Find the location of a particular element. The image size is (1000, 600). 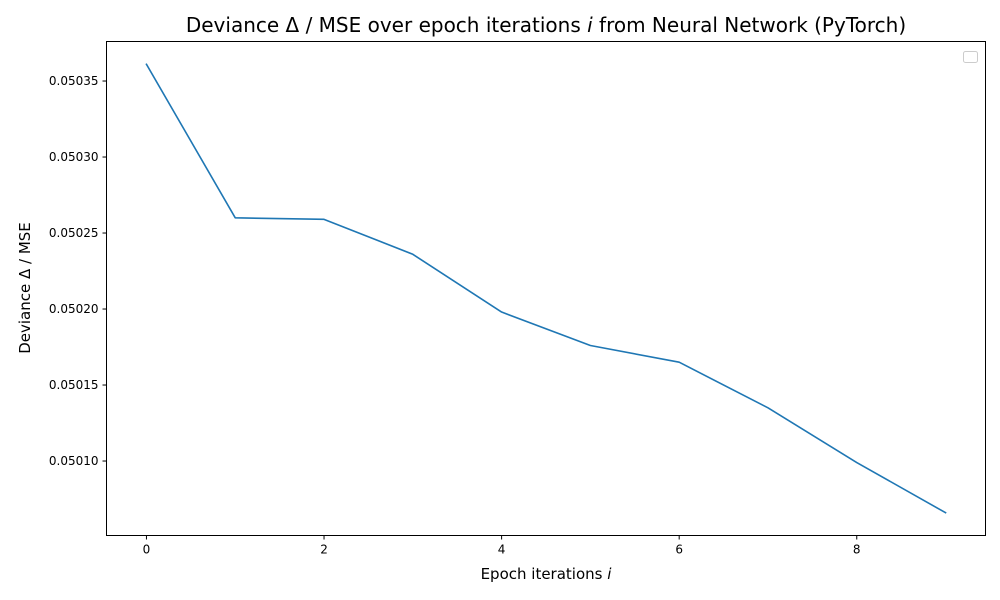

y-tick-label: 0.05025 is located at coordinates (74, 233).